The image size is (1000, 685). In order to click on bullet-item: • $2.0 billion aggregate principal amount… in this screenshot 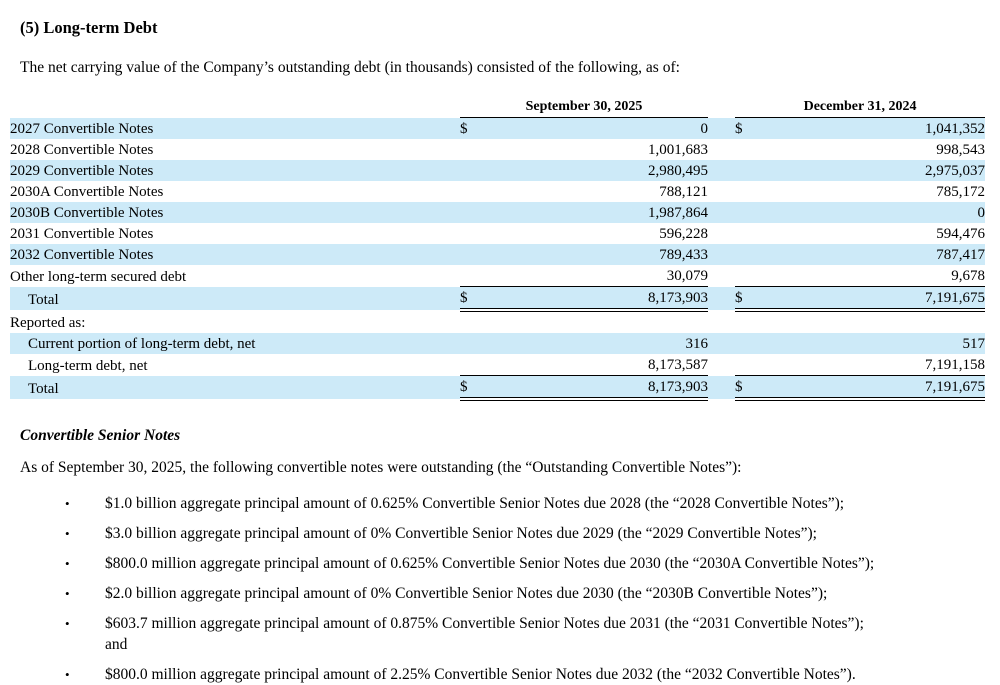, I will do `click(527, 593)`.